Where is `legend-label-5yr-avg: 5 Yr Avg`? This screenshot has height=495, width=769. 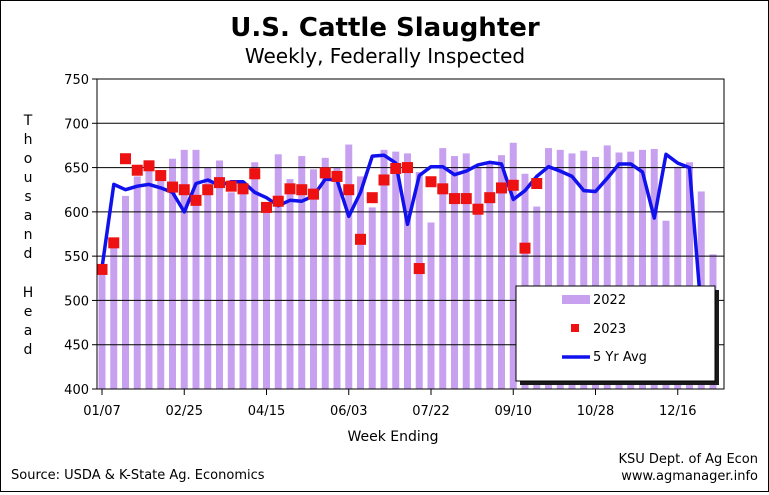
legend-label-5yr-avg: 5 Yr Avg is located at coordinates (620, 357).